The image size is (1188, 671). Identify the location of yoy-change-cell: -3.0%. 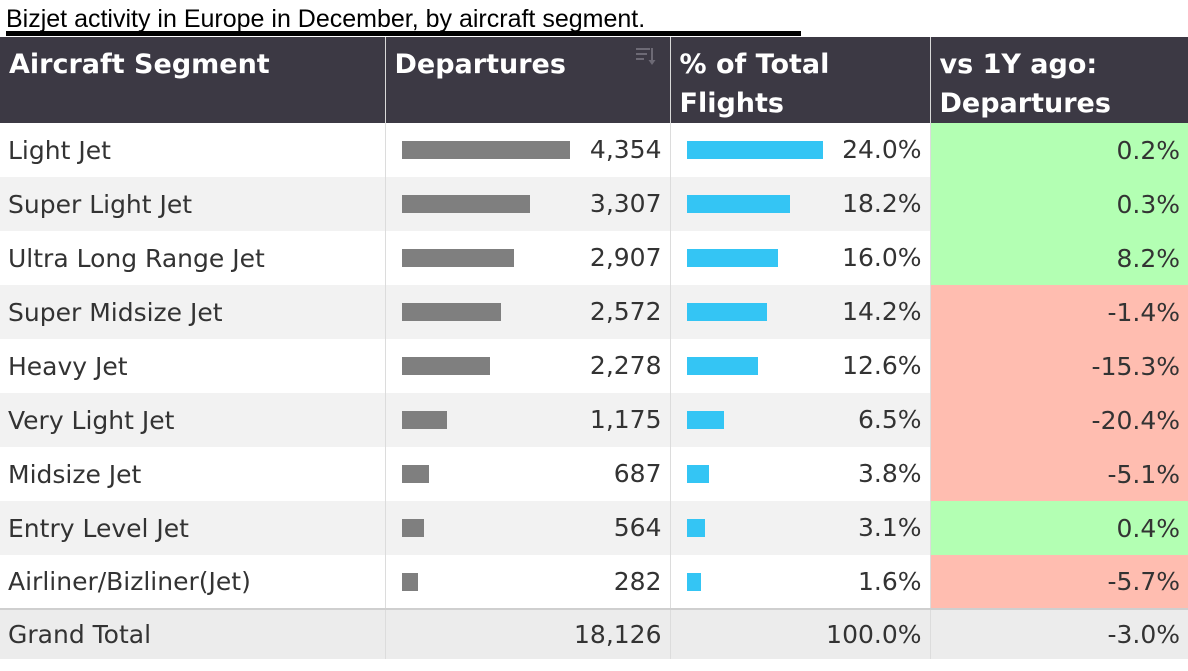
(1059, 633).